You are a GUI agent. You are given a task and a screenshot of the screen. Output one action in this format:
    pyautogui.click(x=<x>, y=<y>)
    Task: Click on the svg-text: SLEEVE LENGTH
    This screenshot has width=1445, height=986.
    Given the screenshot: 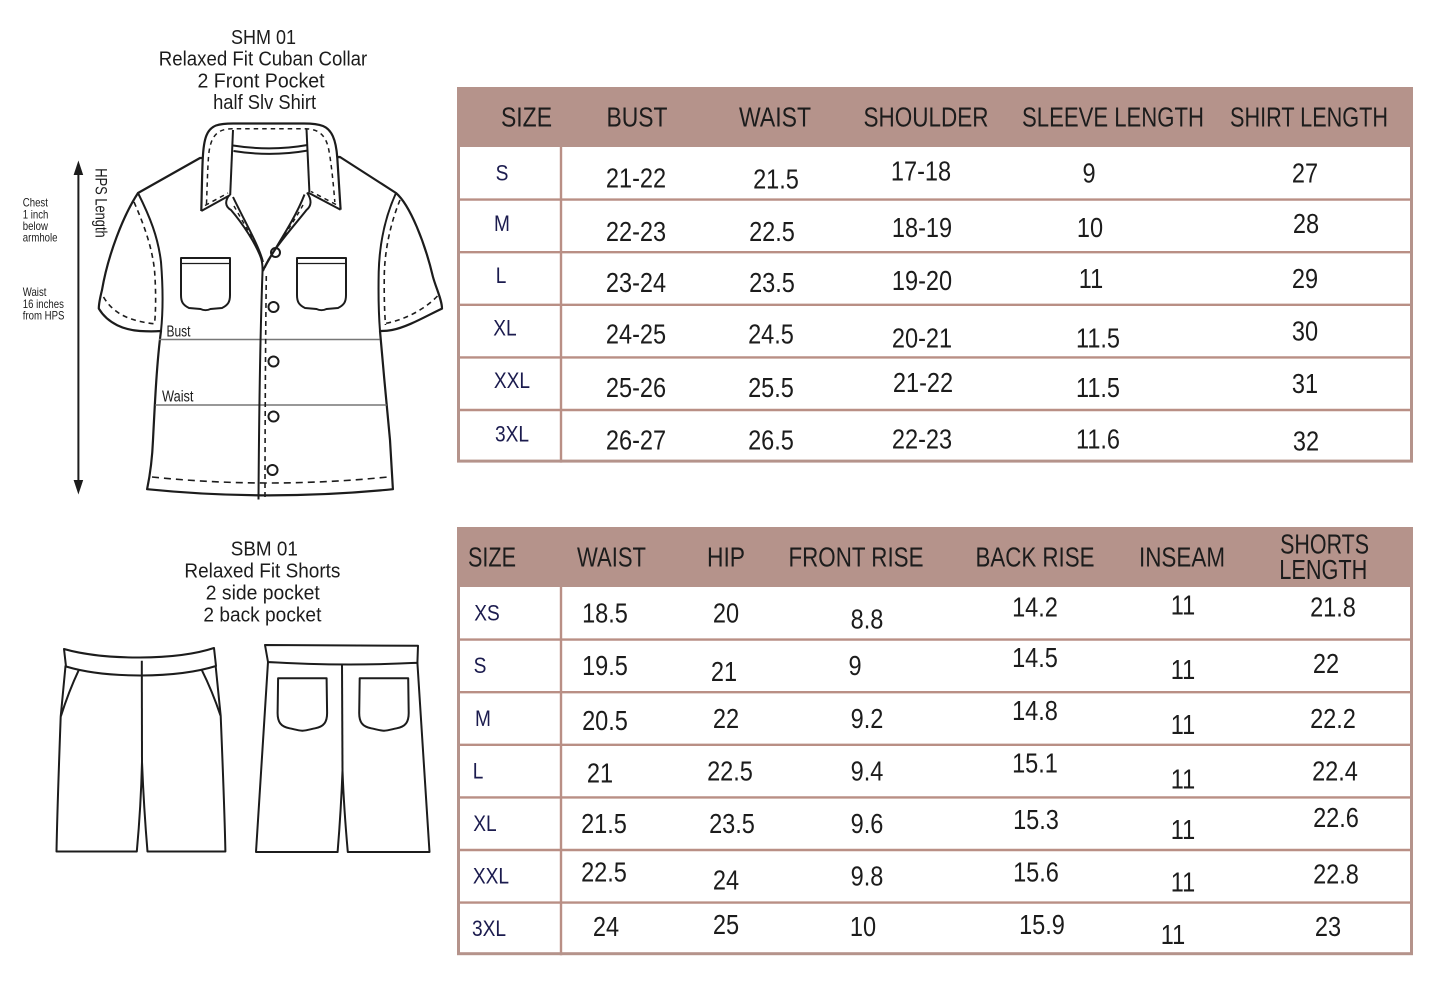 What is the action you would take?
    pyautogui.click(x=1113, y=117)
    